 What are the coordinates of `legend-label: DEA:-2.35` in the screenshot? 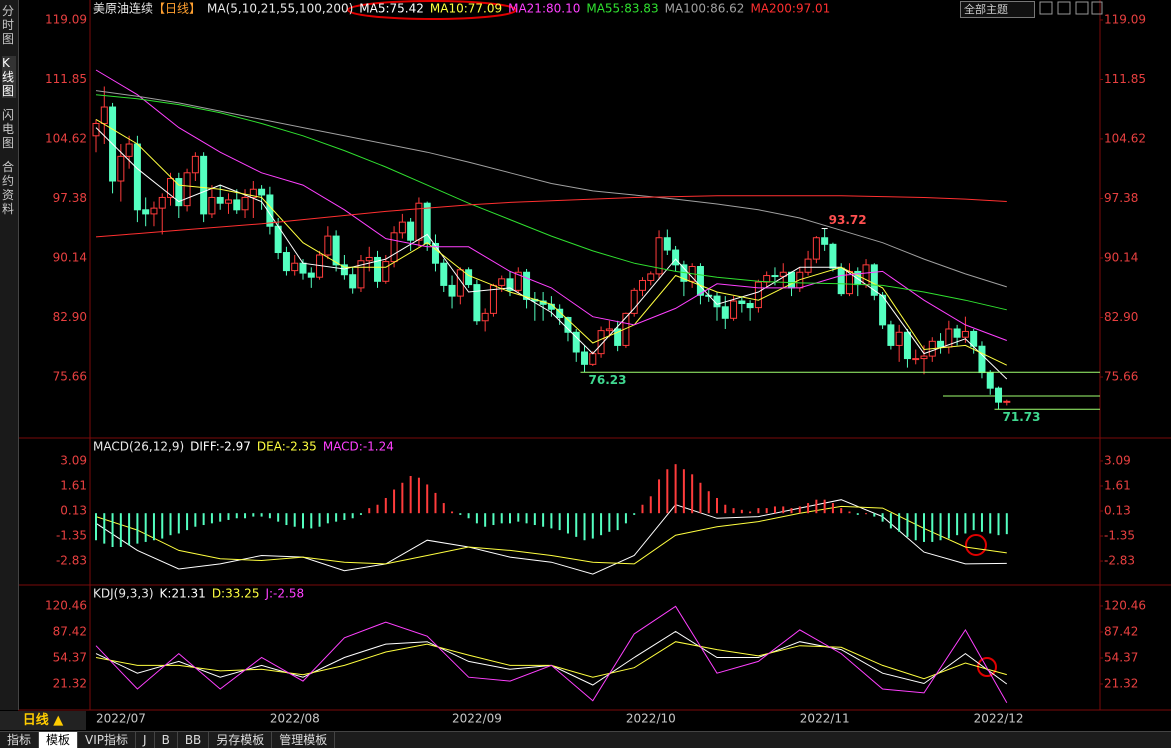 It's located at (287, 447).